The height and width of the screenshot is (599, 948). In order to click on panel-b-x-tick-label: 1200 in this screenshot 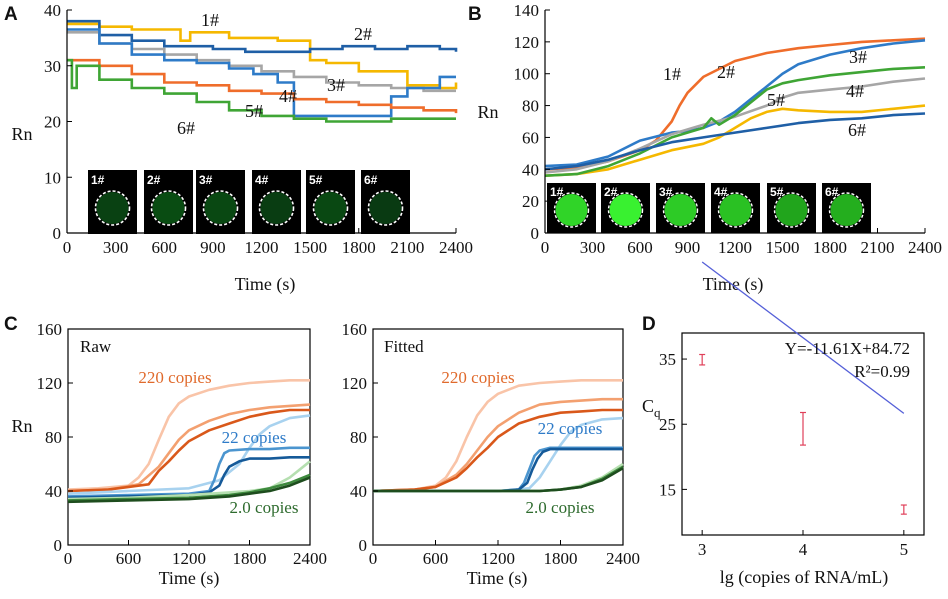, I will do `click(735, 247)`.